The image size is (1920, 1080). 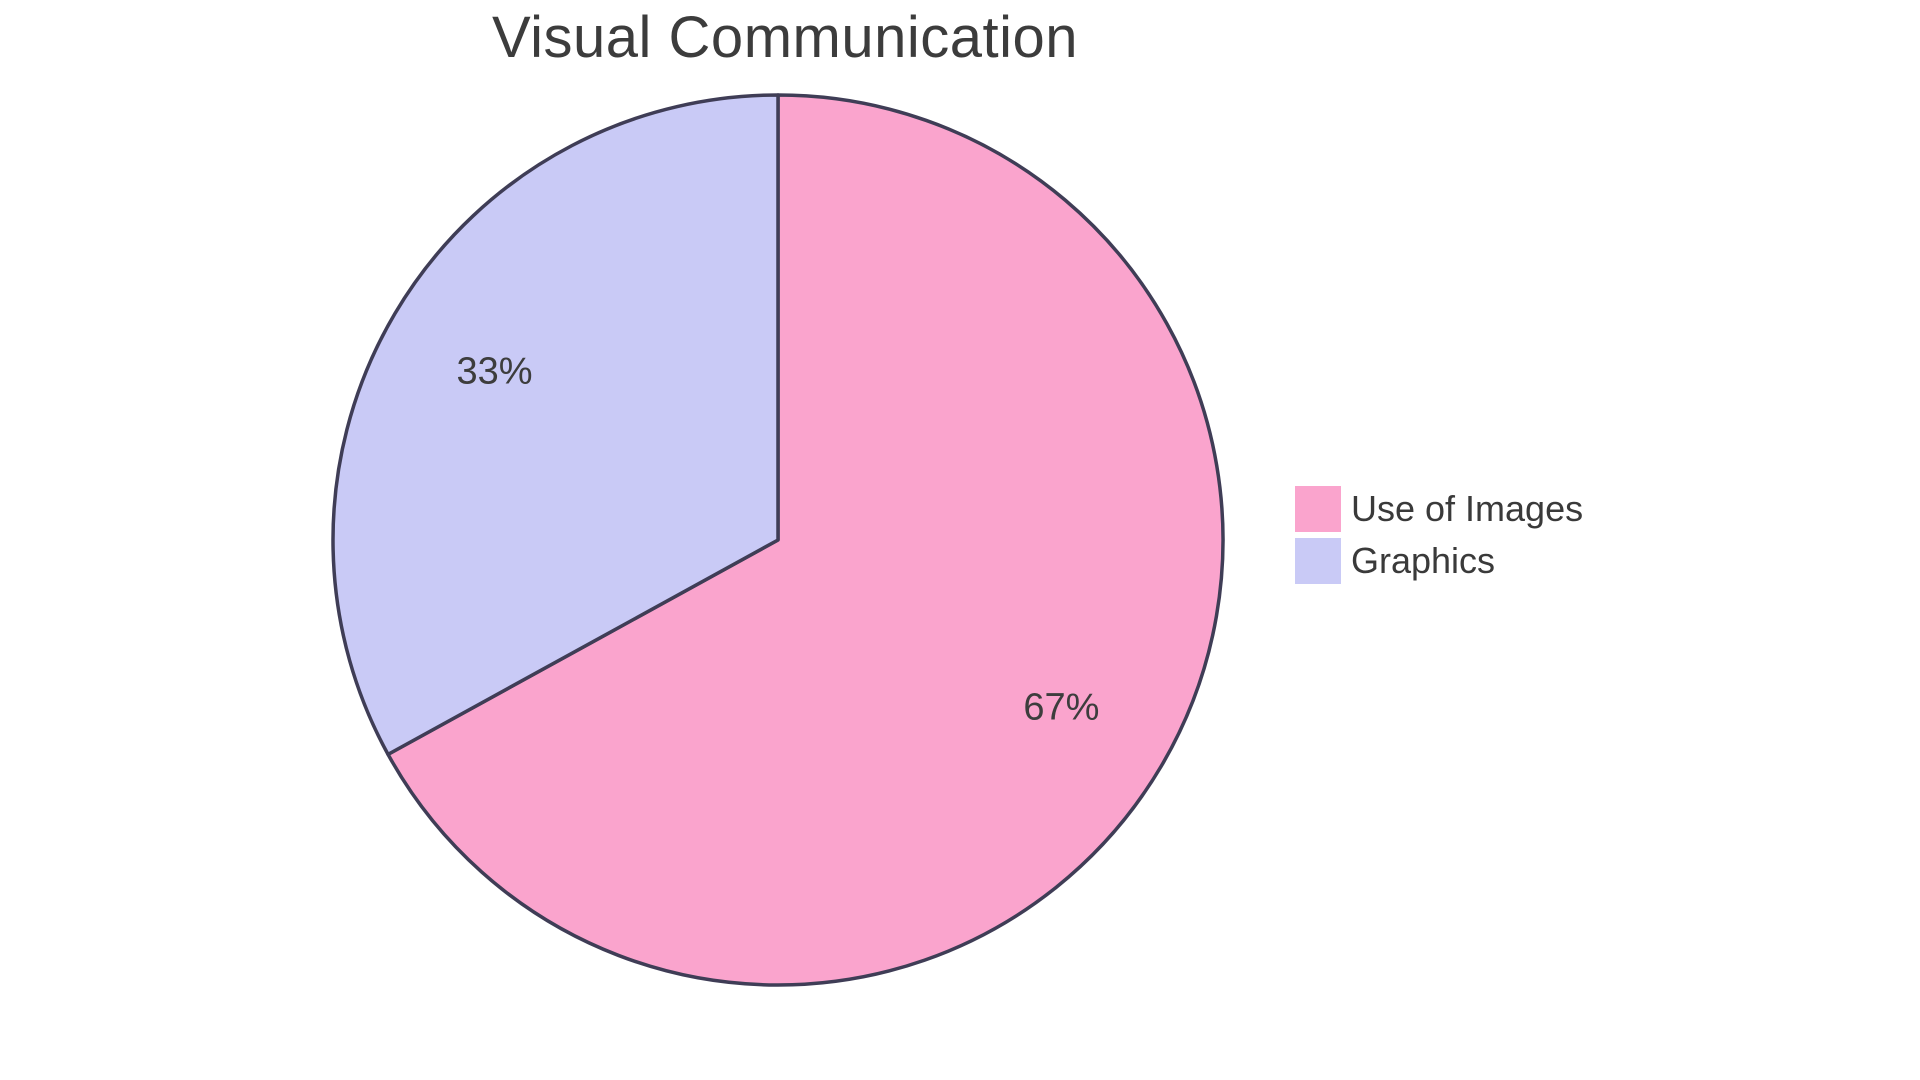 What do you see at coordinates (1061, 707) in the screenshot?
I see `pie-percent-label-0: 67%` at bounding box center [1061, 707].